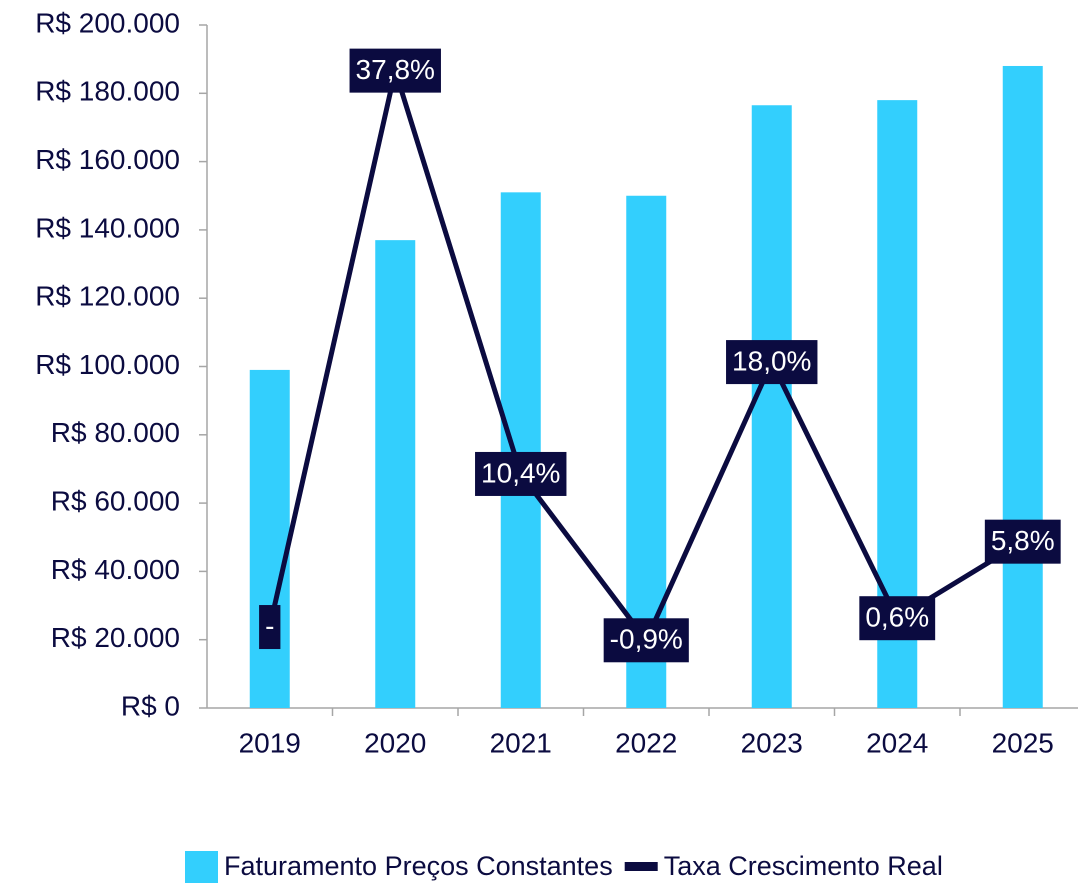  I want to click on data-label: 10,4%, so click(521, 473).